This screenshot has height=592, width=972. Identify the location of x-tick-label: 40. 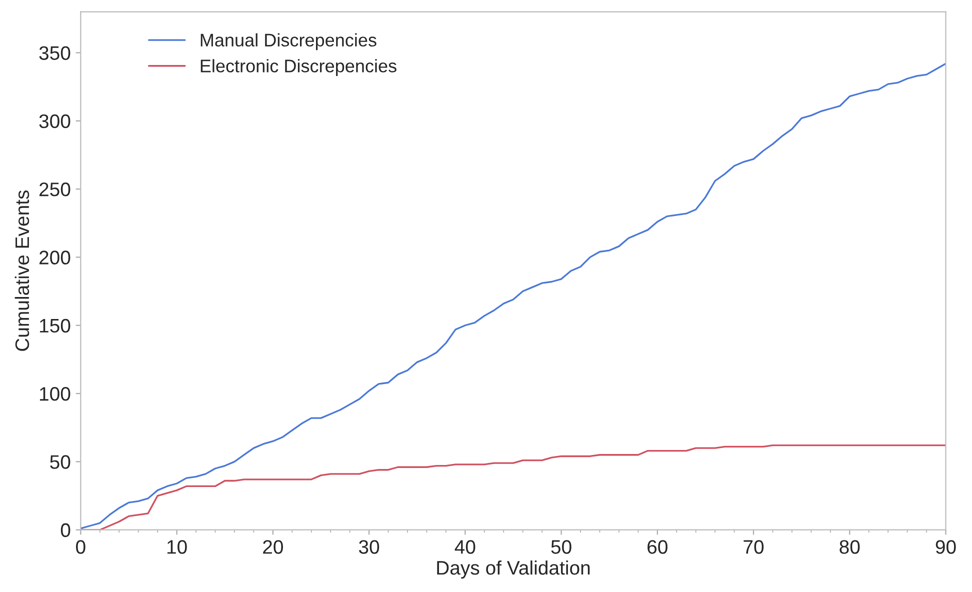
(465, 547).